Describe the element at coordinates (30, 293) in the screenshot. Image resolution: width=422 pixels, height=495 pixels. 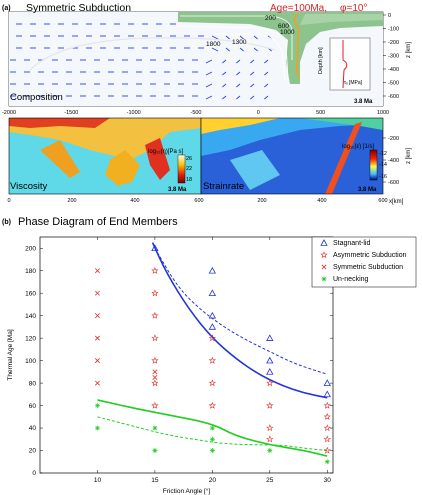
I see `y-tick-label: 160` at that location.